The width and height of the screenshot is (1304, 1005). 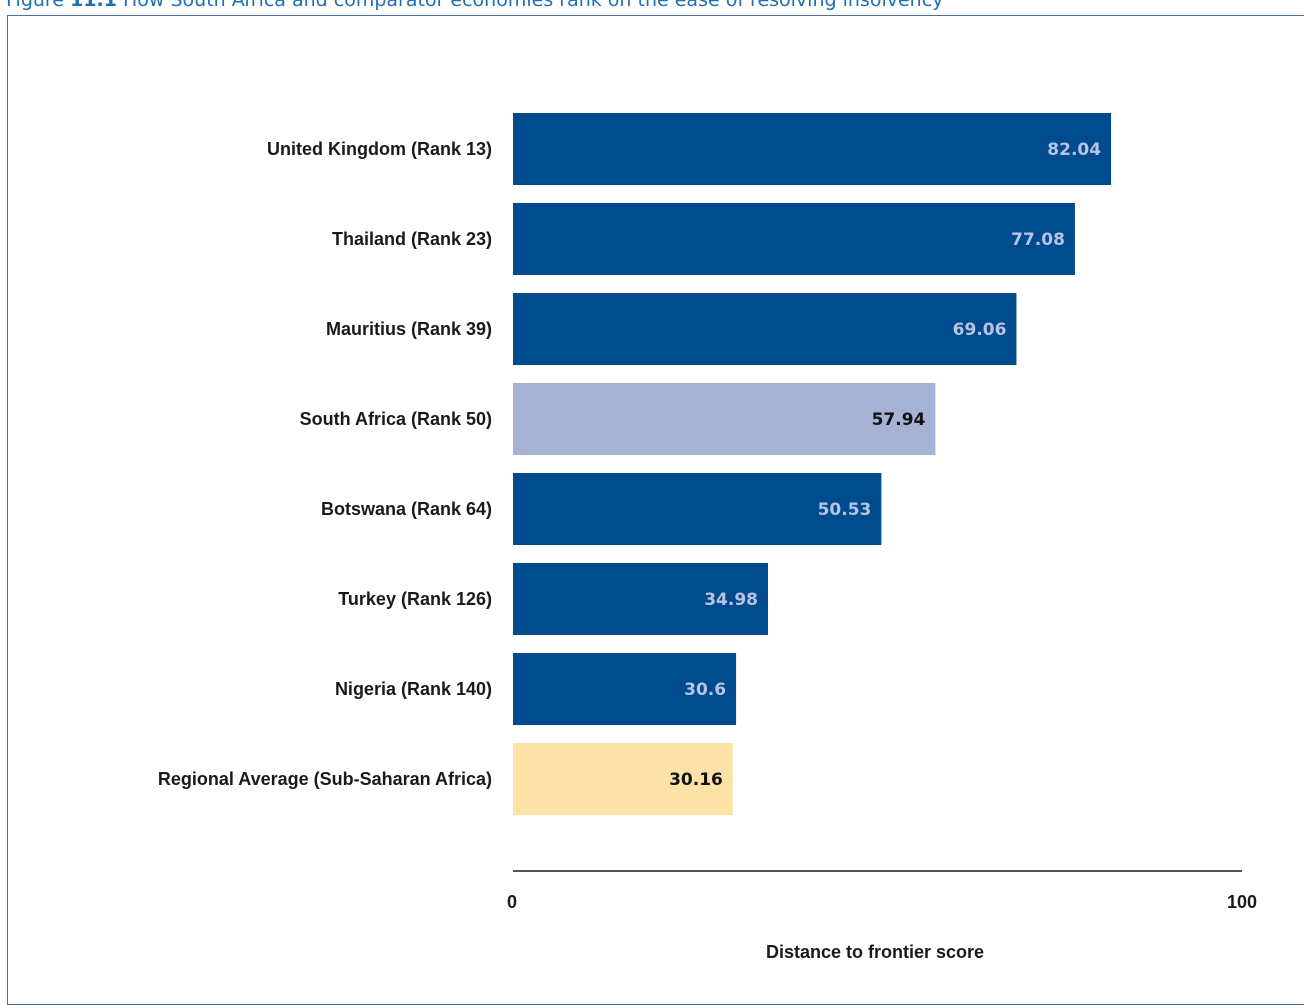 What do you see at coordinates (413, 689) in the screenshot?
I see `category-label: Nigeria (Rank 140)` at bounding box center [413, 689].